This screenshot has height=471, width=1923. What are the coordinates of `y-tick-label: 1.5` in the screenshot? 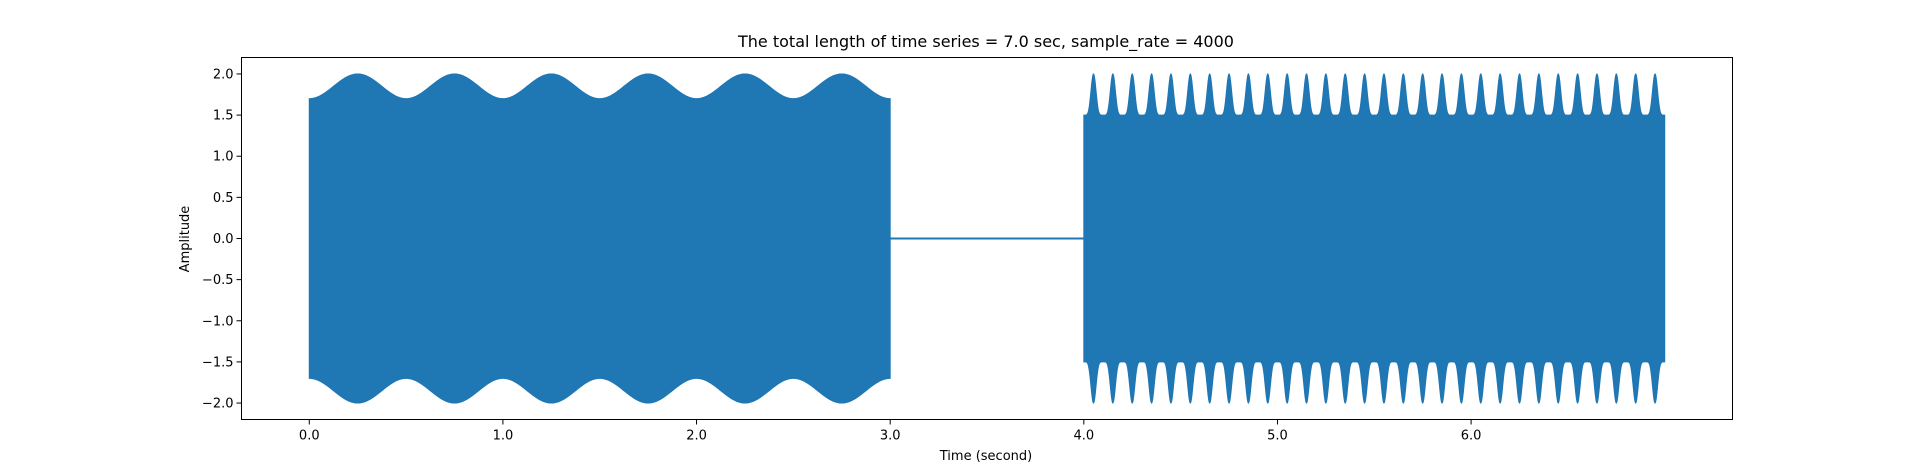 It's located at (223, 116).